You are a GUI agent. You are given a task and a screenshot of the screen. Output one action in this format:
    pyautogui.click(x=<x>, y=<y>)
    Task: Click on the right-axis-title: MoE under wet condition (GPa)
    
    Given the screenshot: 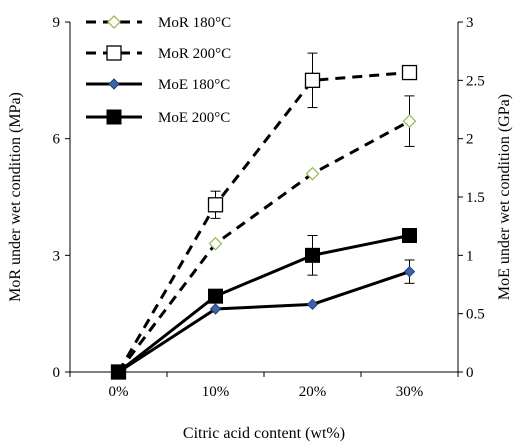 What is the action you would take?
    pyautogui.click(x=504, y=197)
    